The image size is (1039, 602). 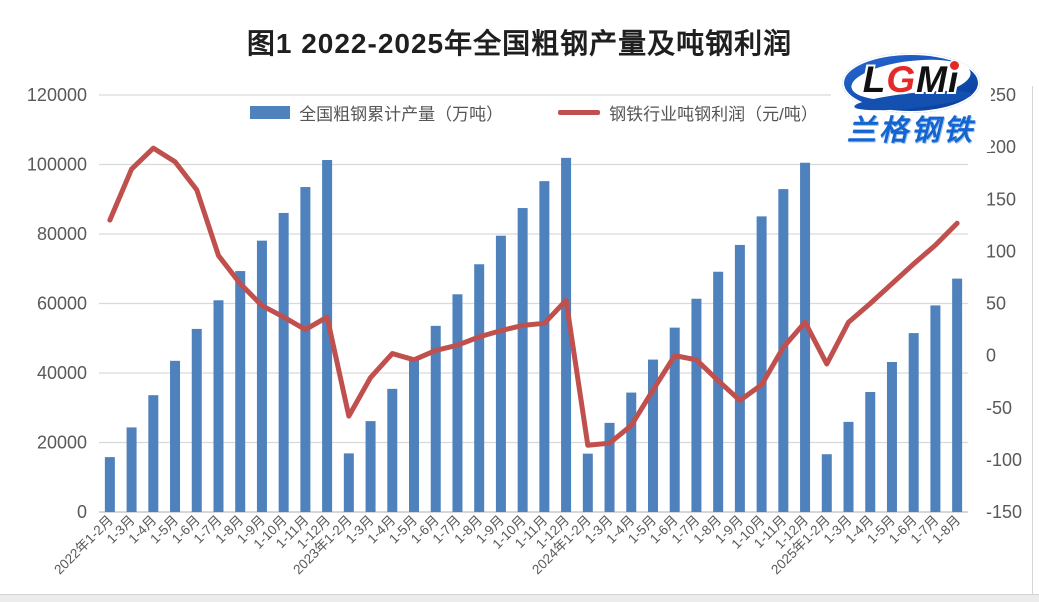 I want to click on y-axis-tick-left: 100000, so click(x=57, y=165).